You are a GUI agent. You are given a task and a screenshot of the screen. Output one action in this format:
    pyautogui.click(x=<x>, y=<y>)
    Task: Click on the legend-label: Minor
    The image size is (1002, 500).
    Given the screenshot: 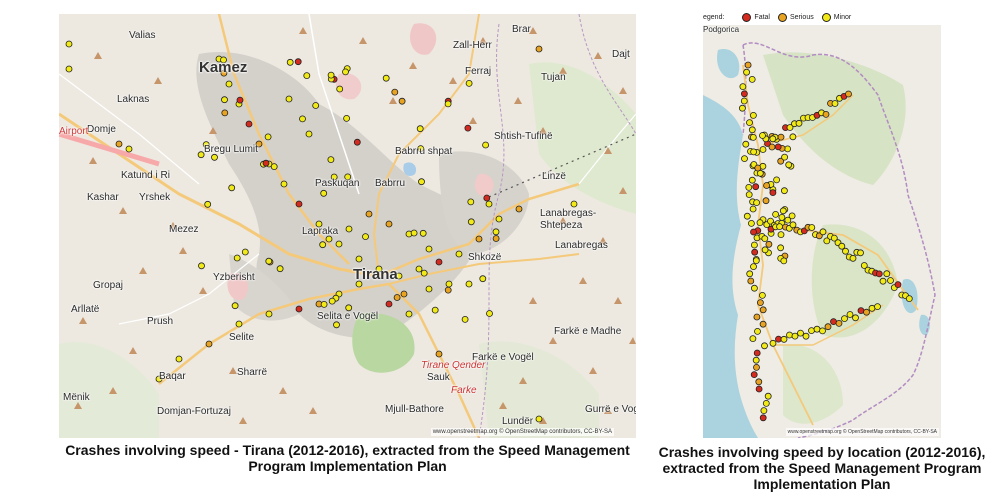 What is the action you would take?
    pyautogui.click(x=842, y=17)
    